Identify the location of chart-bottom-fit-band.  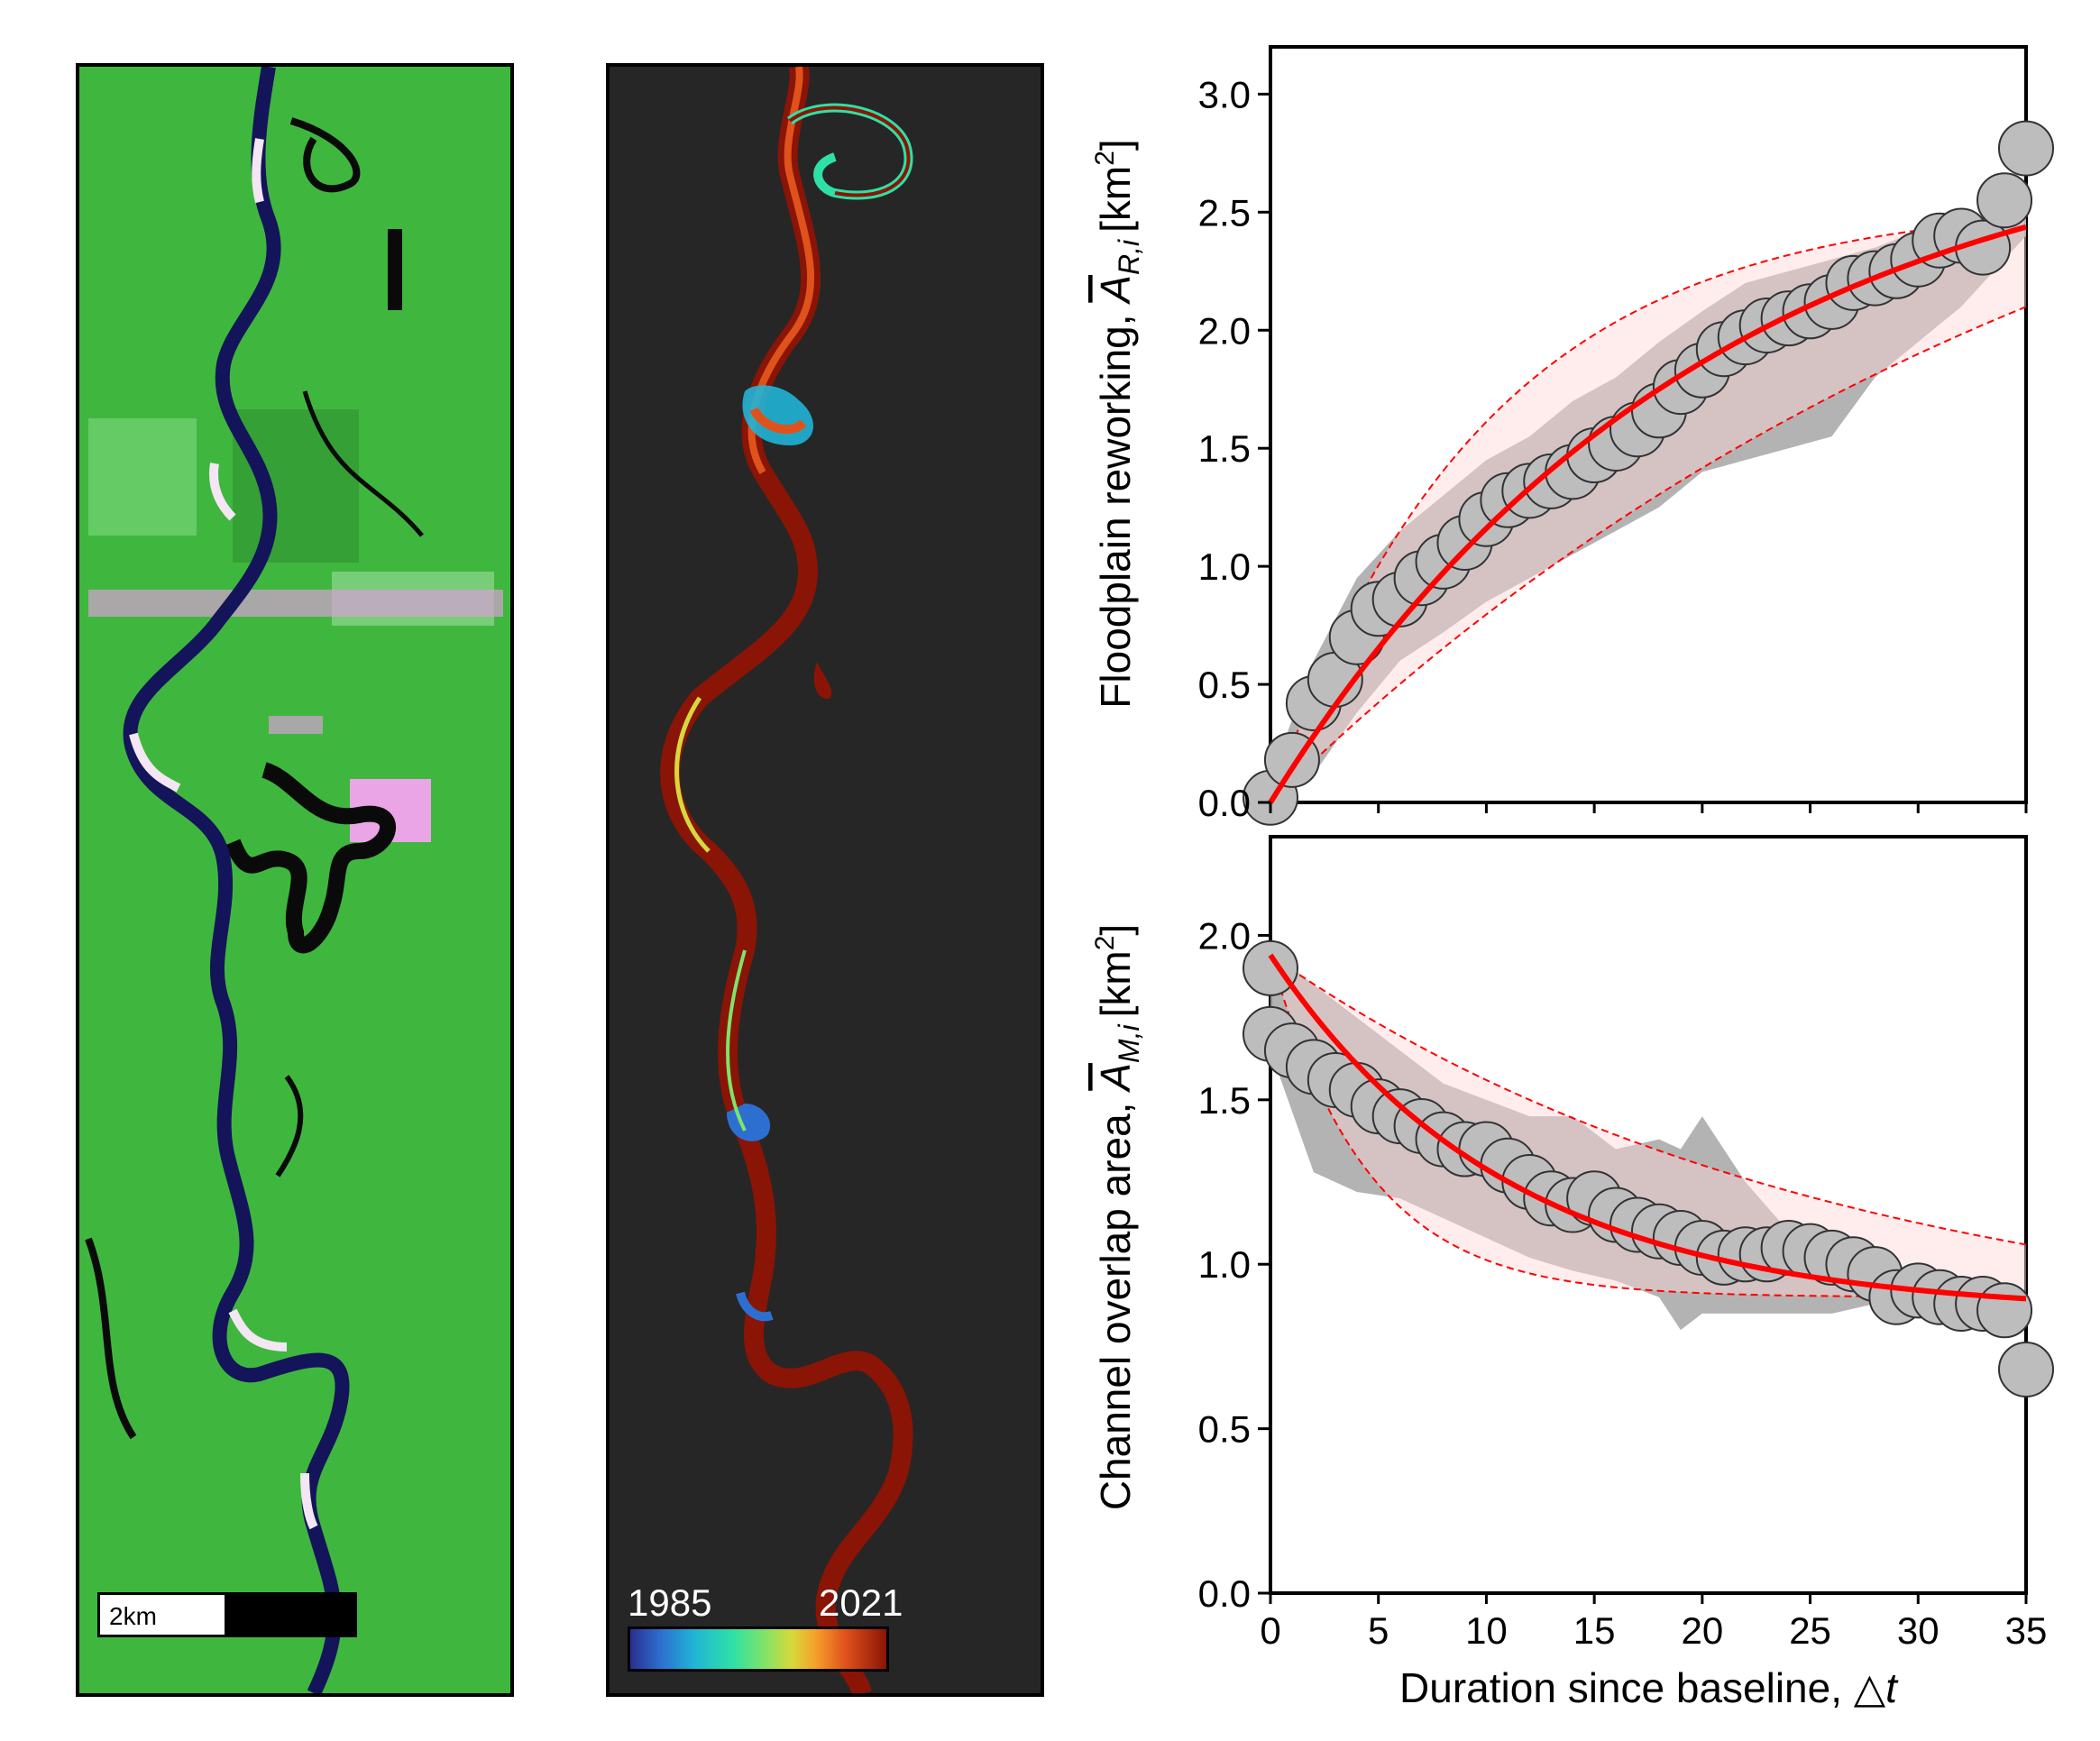
(1648, 1126).